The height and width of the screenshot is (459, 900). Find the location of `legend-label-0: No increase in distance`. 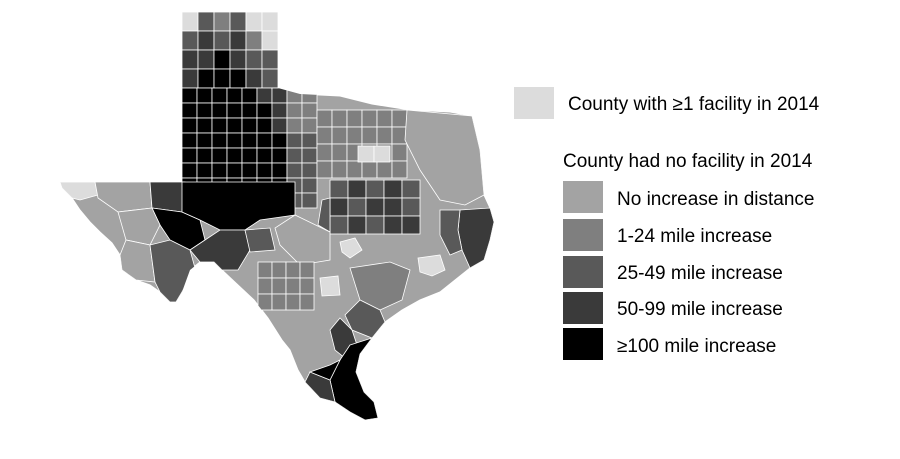

legend-label-0: No increase in distance is located at coordinates (716, 199).